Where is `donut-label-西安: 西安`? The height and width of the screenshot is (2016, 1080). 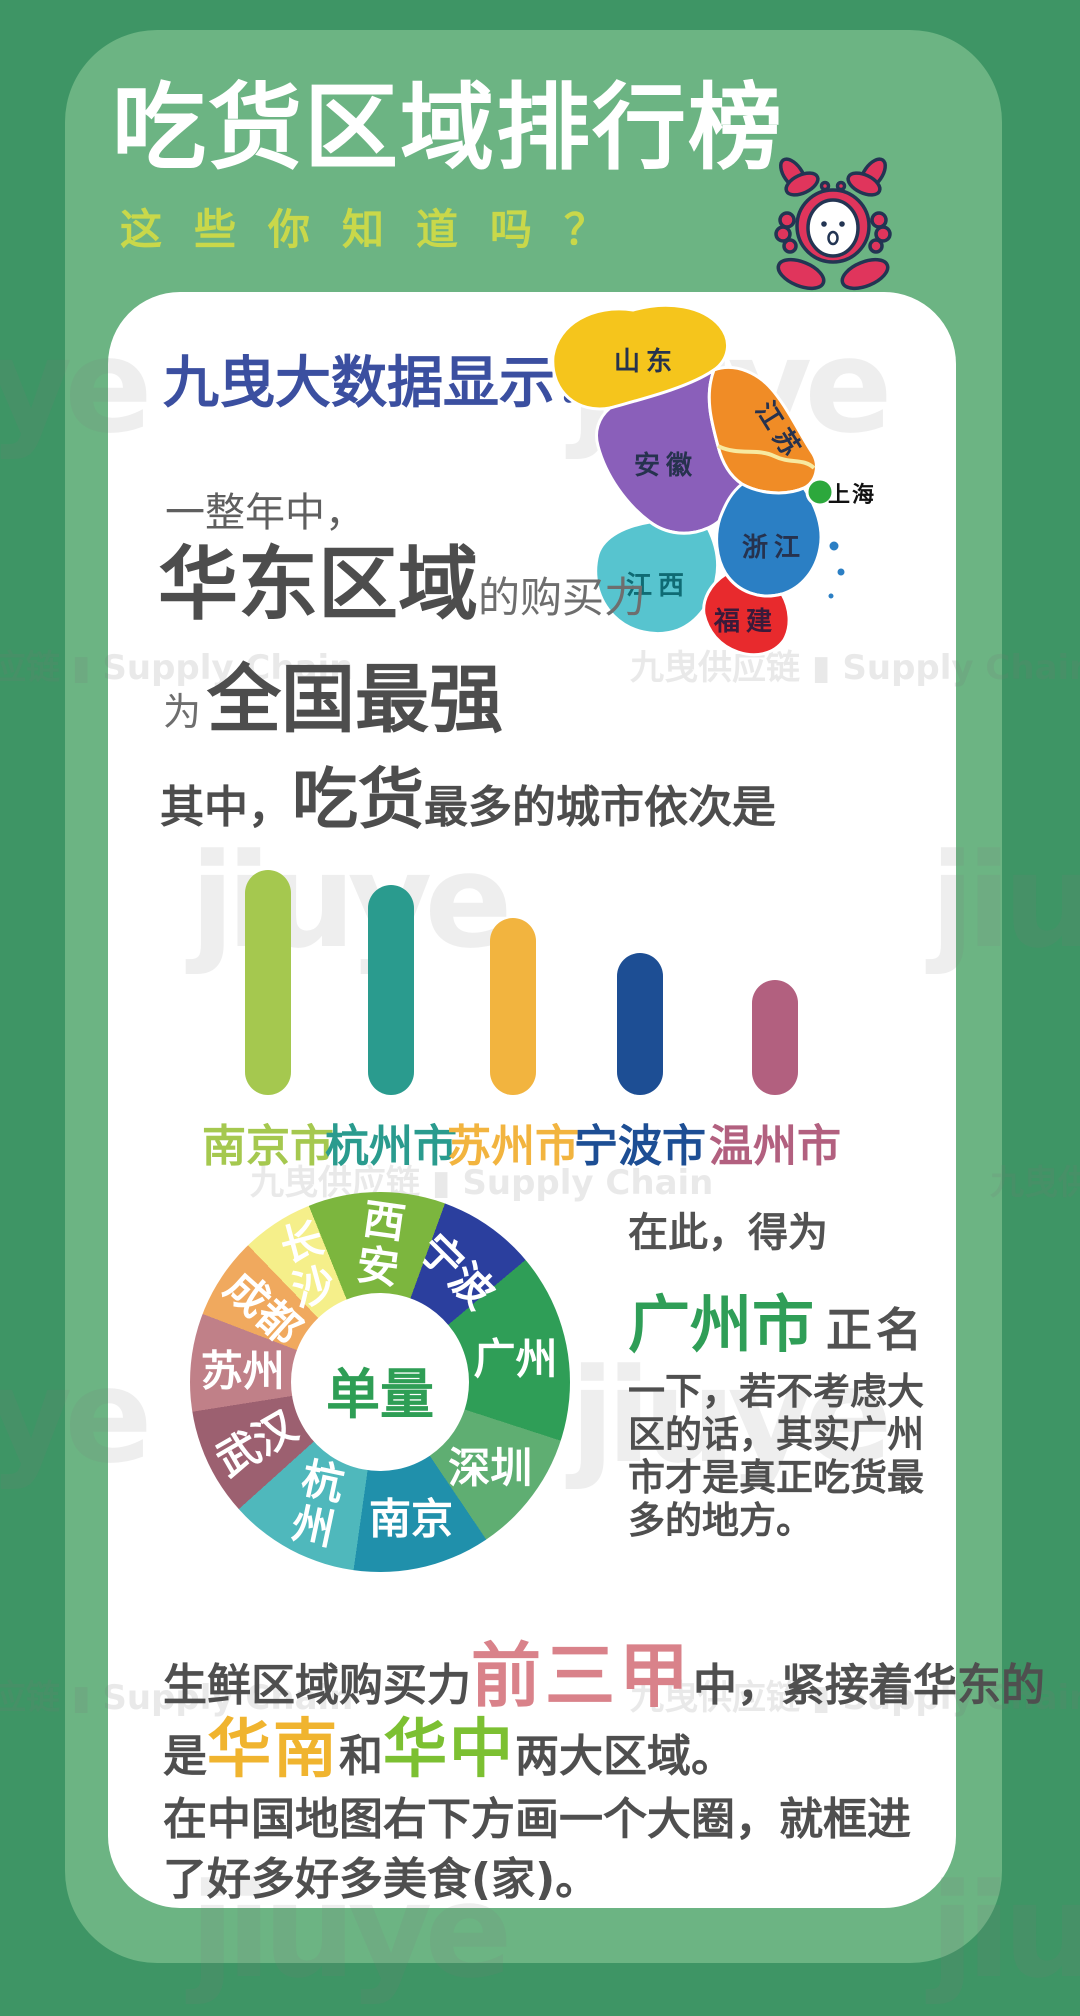 donut-label-西安: 西安 is located at coordinates (377, 1244).